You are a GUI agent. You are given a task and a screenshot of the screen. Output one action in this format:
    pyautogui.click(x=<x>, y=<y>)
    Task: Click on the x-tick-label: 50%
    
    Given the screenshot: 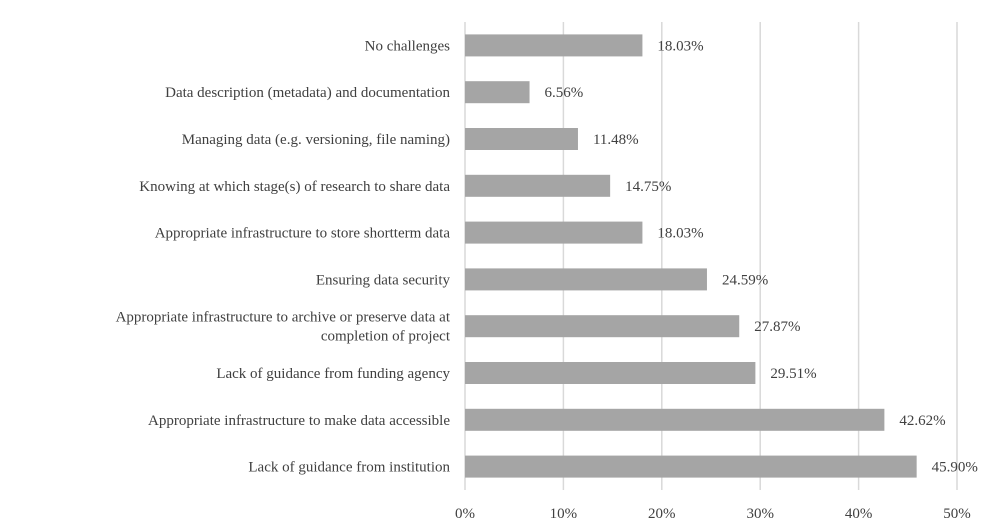 What is the action you would take?
    pyautogui.click(x=957, y=514)
    